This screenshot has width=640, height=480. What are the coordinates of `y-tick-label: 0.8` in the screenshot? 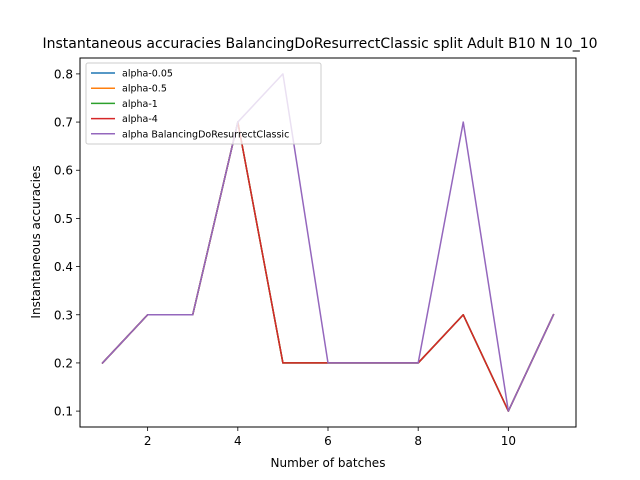 It's located at (63, 74).